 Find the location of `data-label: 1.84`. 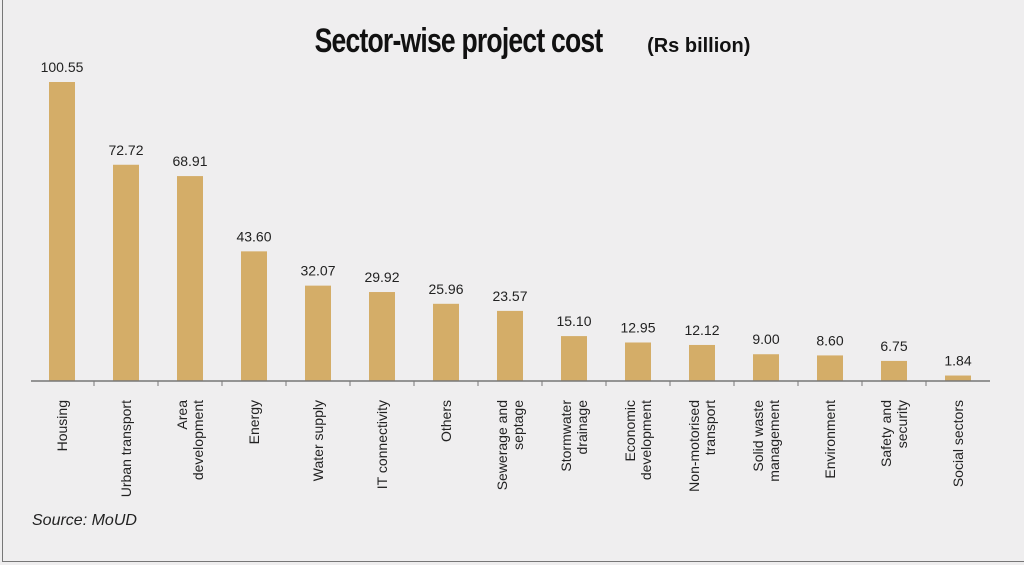

data-label: 1.84 is located at coordinates (957, 361).